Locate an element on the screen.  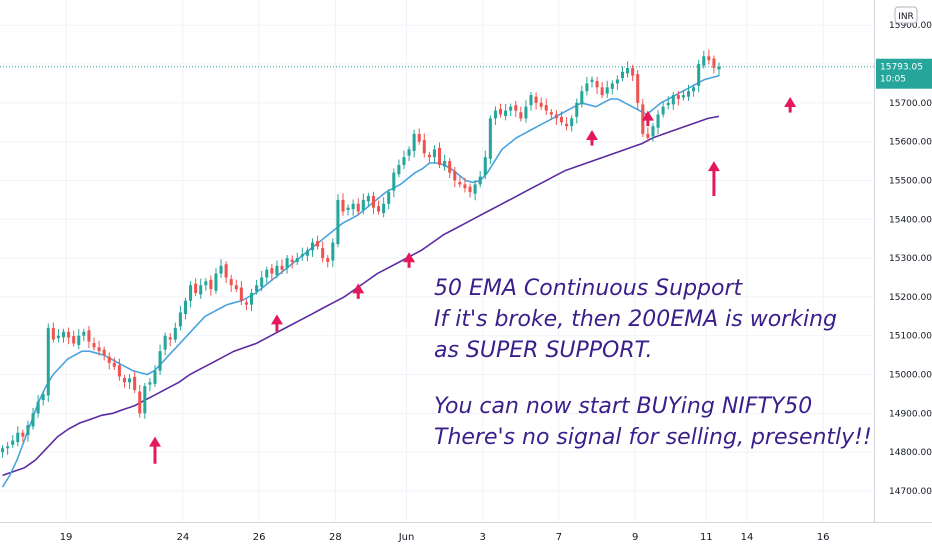
time-axis-background is located at coordinates (437, 536).